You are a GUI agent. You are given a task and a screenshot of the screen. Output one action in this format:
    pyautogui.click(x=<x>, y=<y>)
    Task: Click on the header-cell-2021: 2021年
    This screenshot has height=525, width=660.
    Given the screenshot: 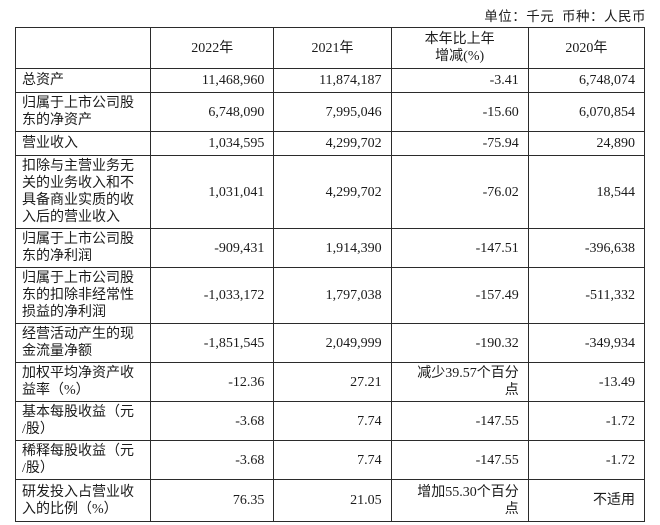 What is the action you would take?
    pyautogui.click(x=332, y=48)
    